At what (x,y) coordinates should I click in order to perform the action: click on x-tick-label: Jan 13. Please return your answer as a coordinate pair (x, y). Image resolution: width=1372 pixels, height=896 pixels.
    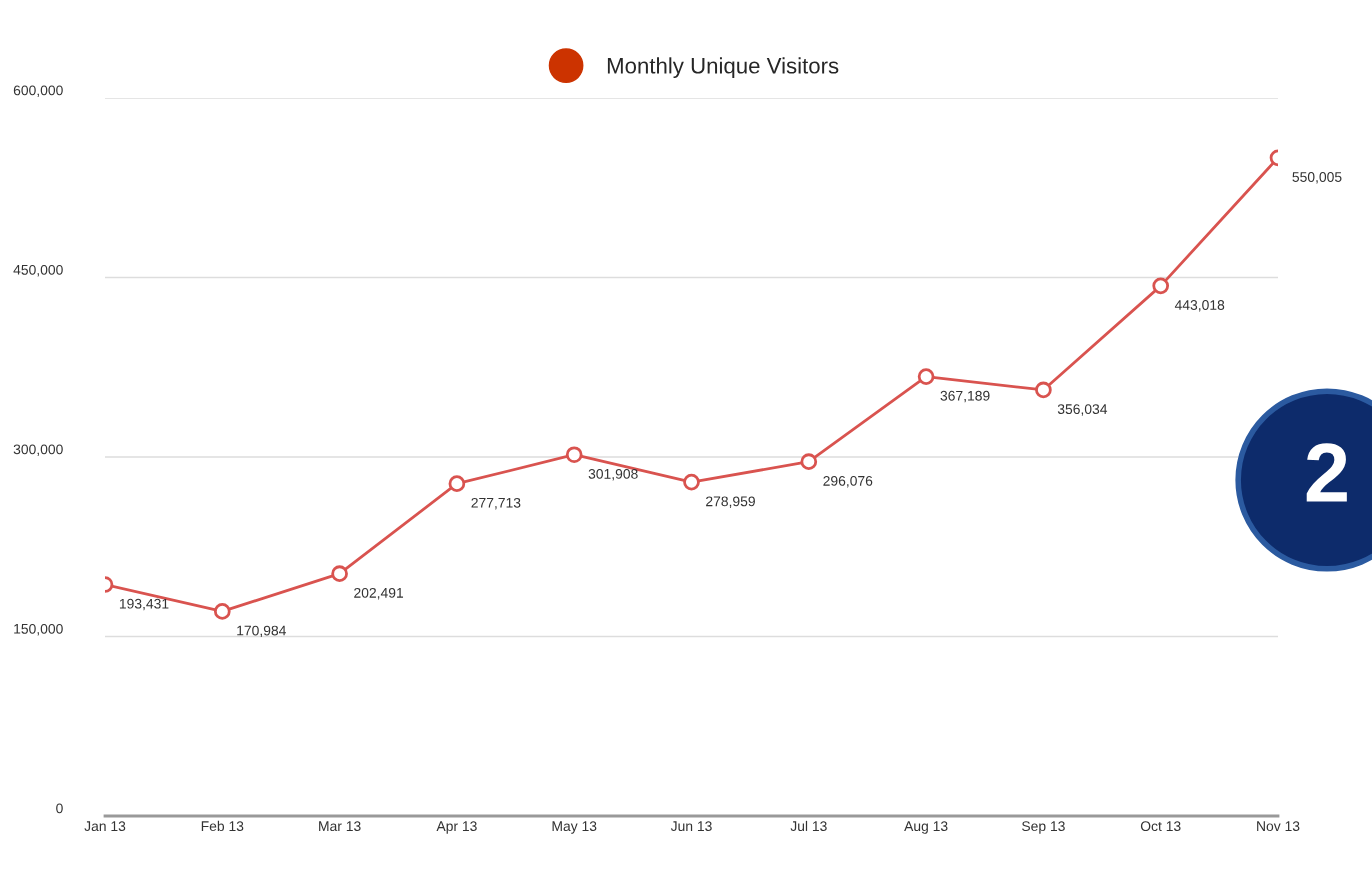
    Looking at the image, I should click on (105, 826).